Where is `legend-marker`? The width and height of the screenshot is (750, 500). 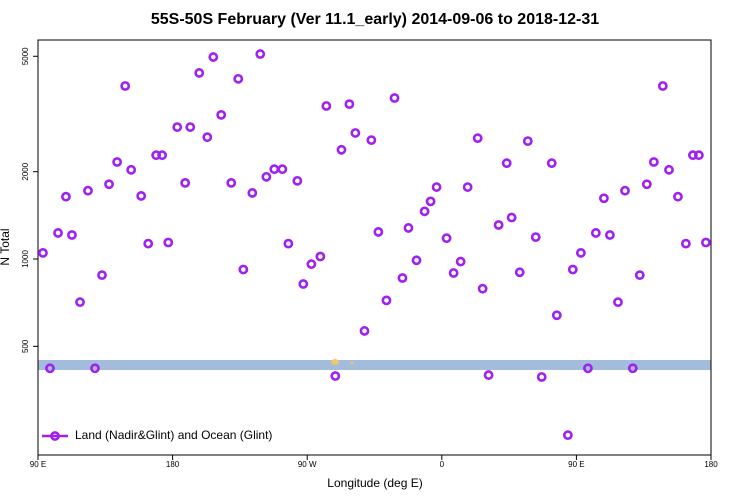
legend-marker is located at coordinates (55, 436).